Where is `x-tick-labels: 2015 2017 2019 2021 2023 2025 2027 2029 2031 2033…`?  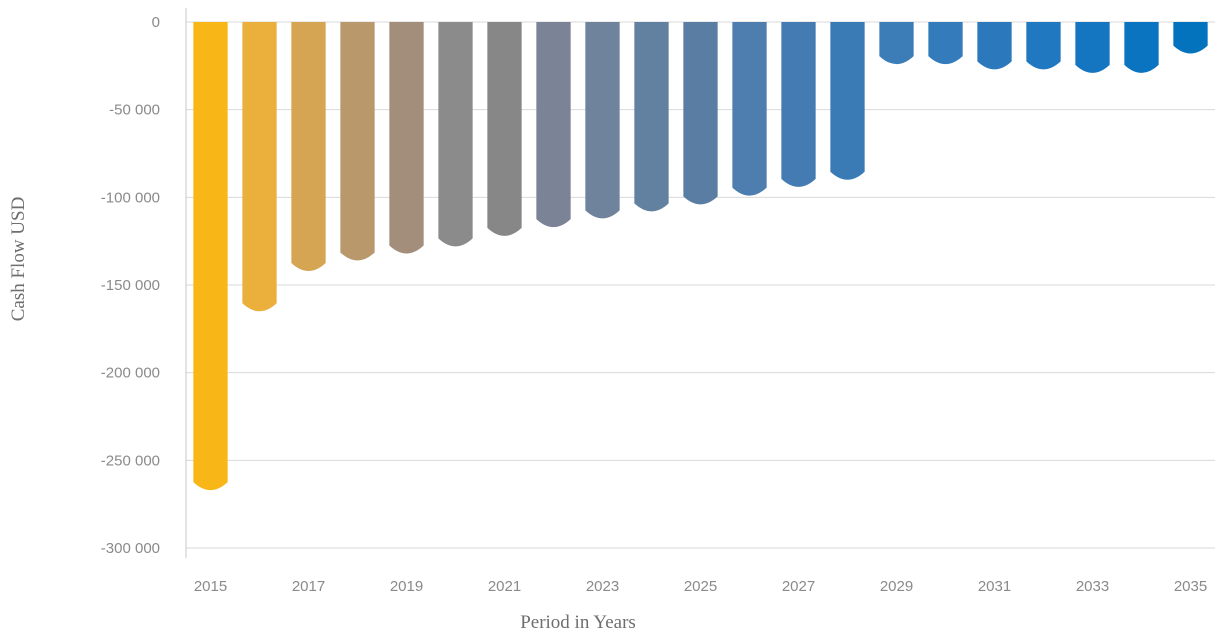 x-tick-labels: 2015 2017 2019 2021 2023 2025 2027 2029 2031 2033… is located at coordinates (700, 586).